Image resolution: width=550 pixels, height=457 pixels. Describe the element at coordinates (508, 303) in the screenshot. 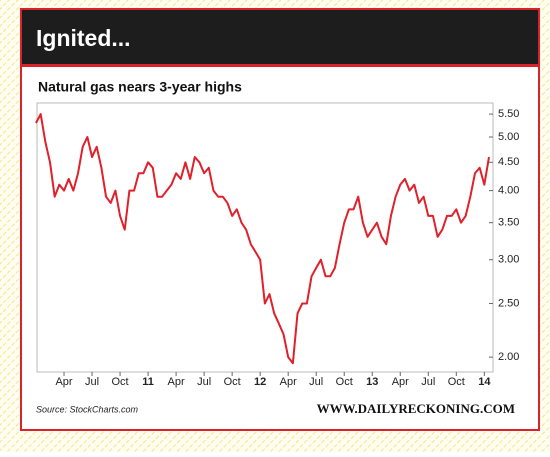

I see `y-tick-label: 2.50` at that location.